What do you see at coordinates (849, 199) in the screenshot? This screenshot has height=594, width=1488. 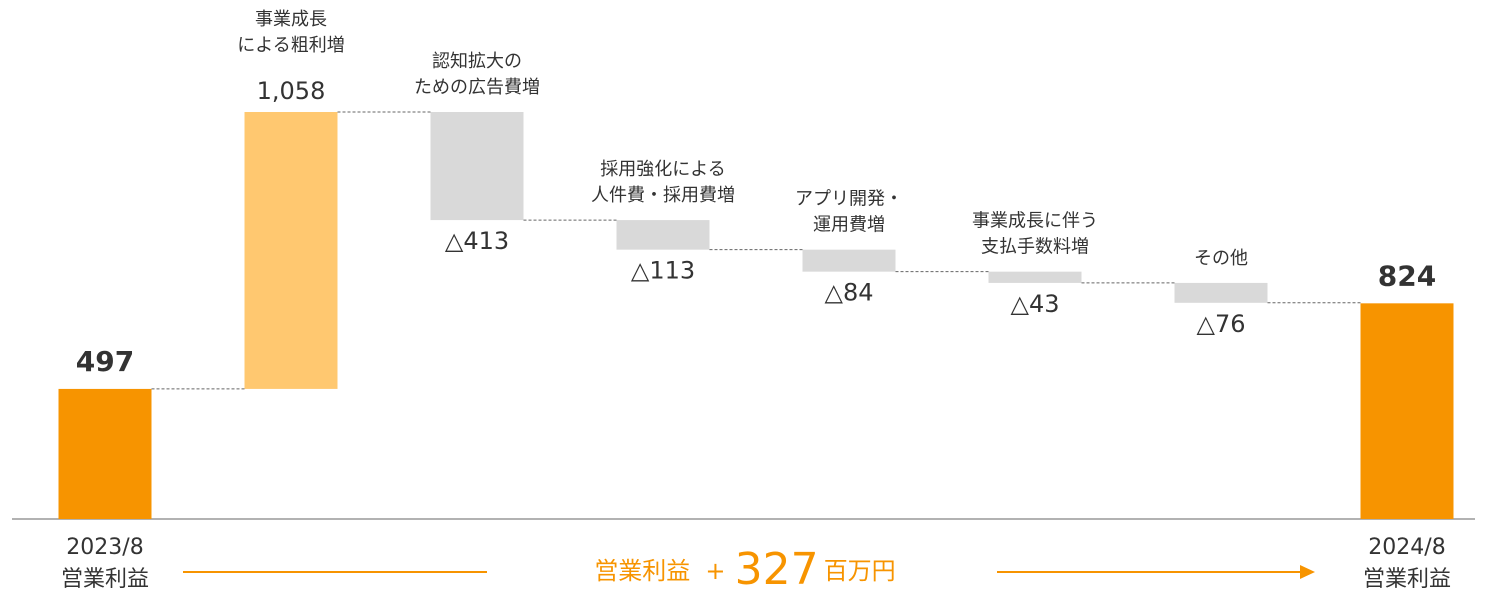 I see `category-label: アプリ開発・` at bounding box center [849, 199].